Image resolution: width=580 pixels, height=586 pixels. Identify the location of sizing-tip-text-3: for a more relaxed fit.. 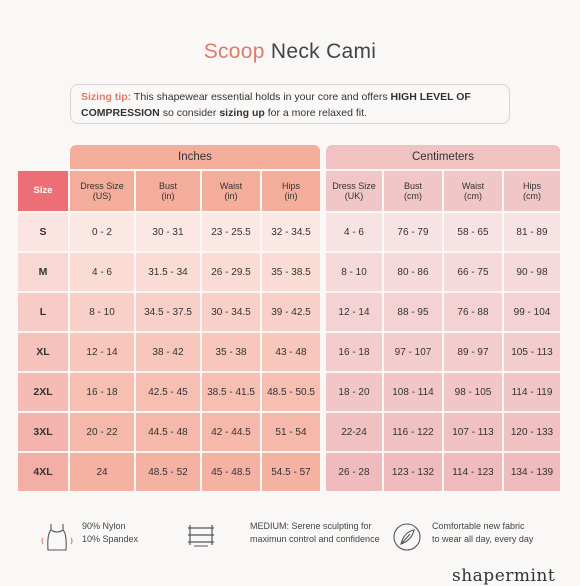
(317, 113).